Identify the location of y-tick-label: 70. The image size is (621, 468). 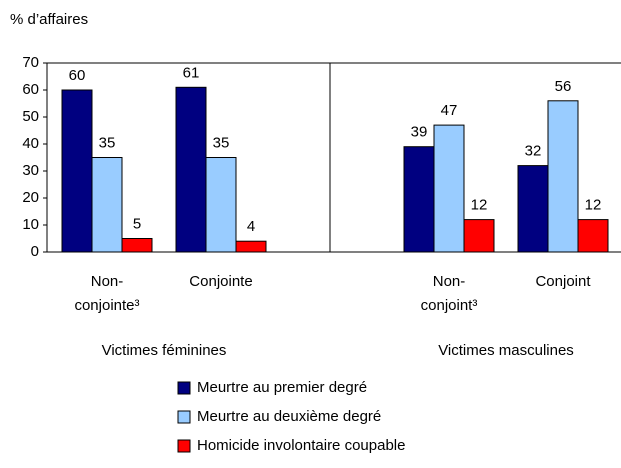
(30, 62).